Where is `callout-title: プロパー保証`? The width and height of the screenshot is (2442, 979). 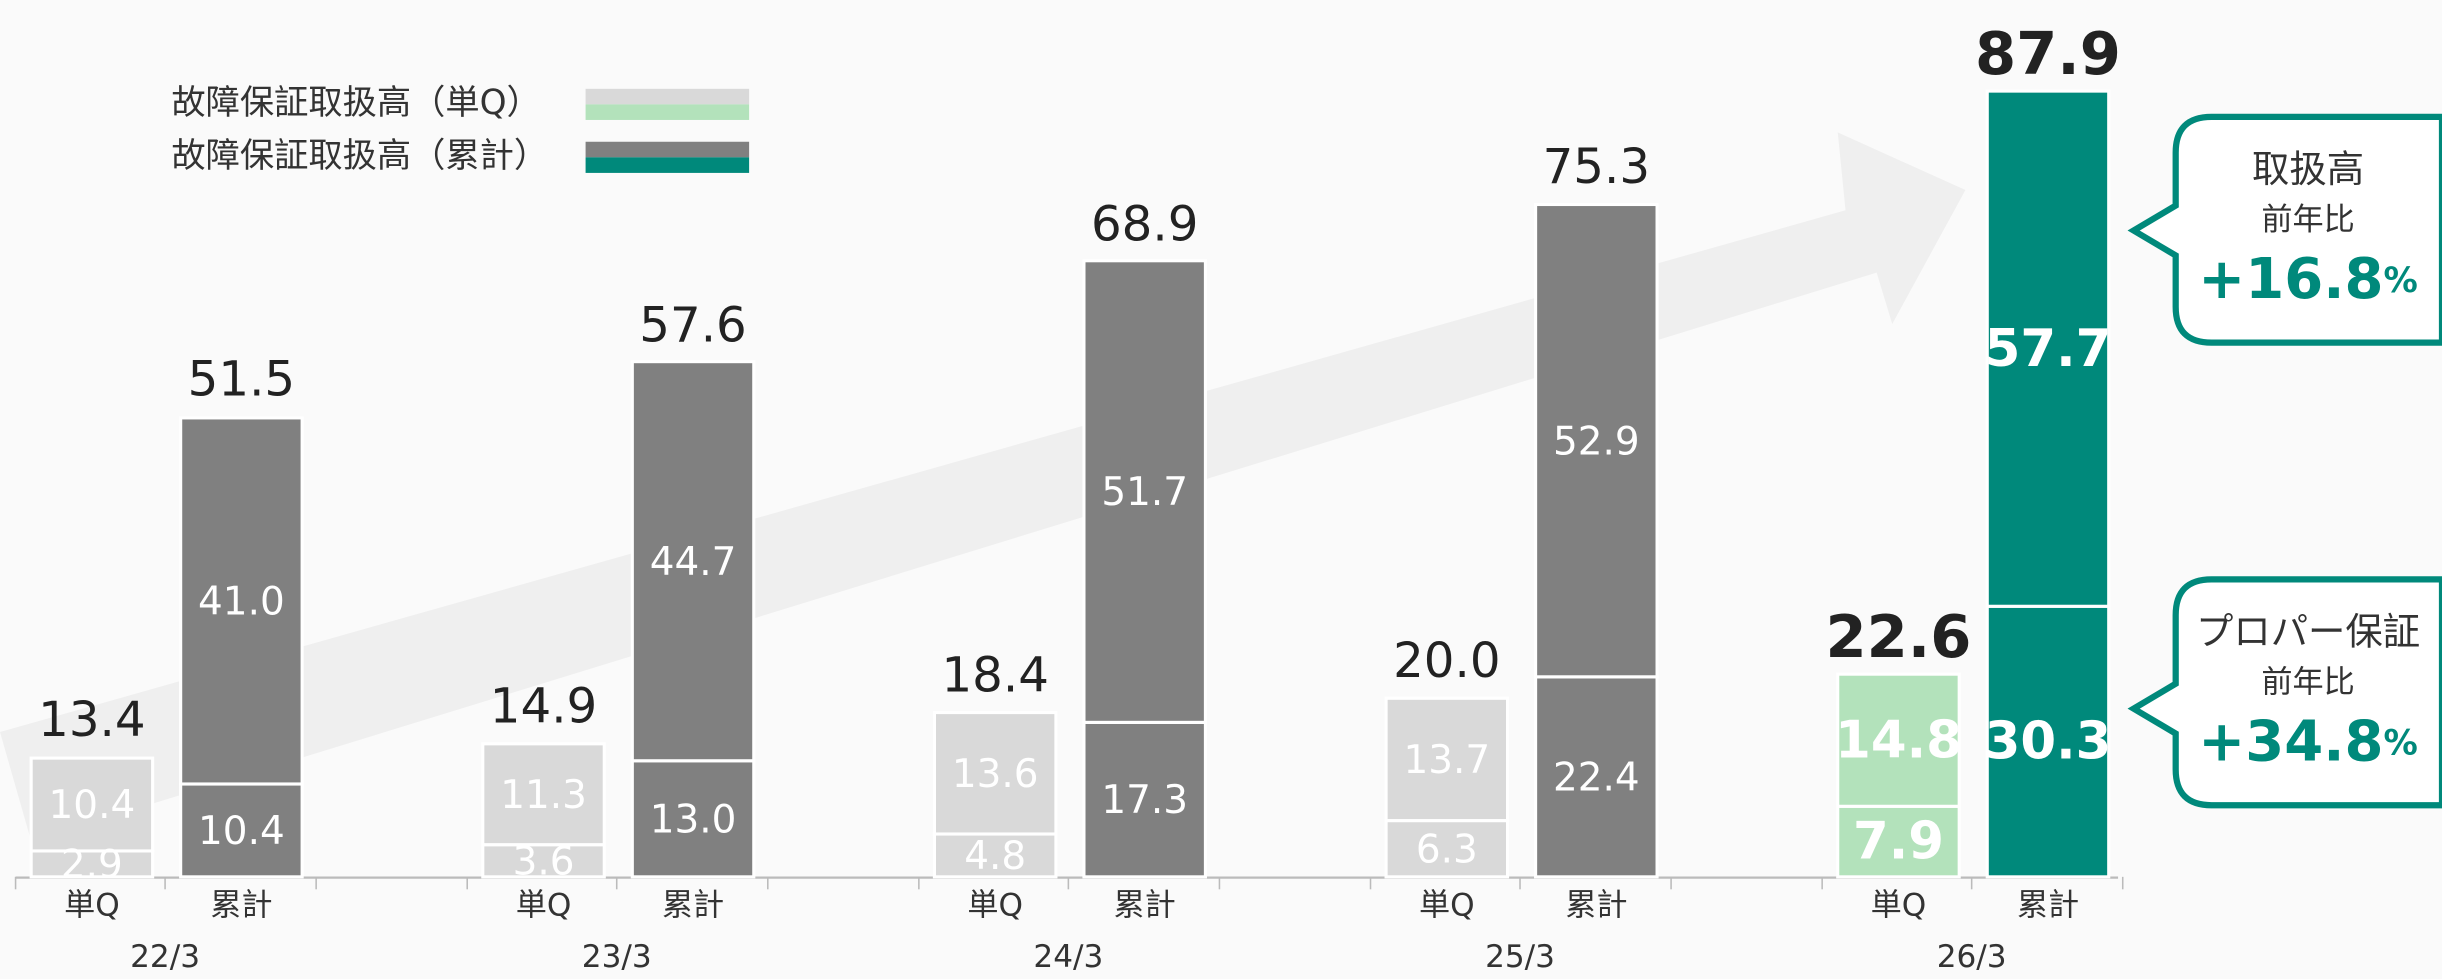 callout-title: プロパー保証 is located at coordinates (2308, 631).